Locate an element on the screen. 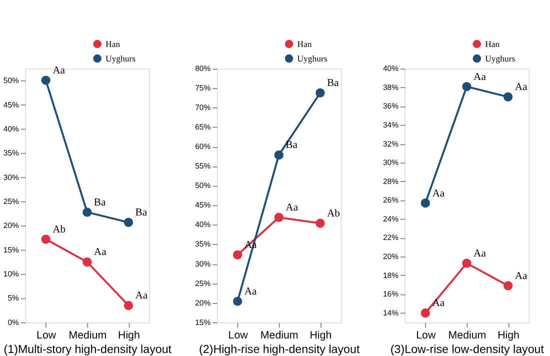 The height and width of the screenshot is (356, 550). y-tick-label: 28% is located at coordinates (390, 181).